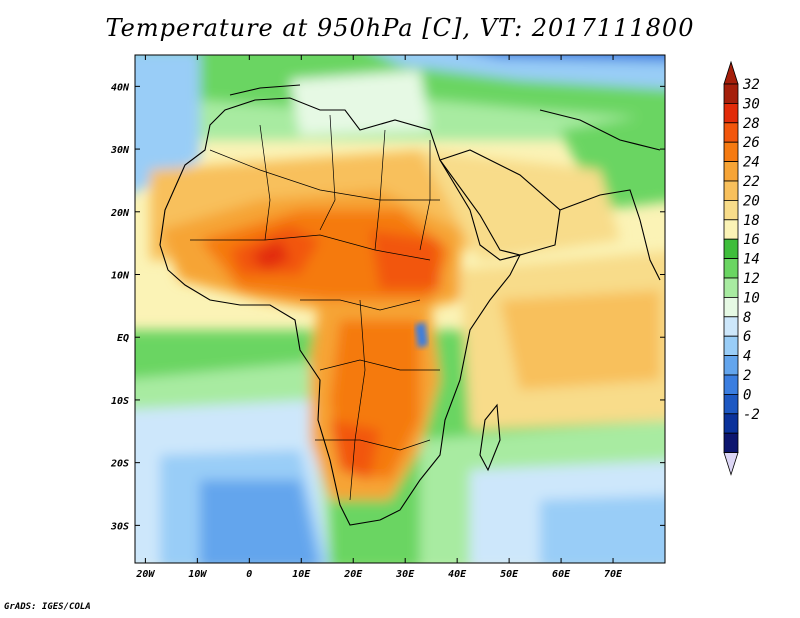  What do you see at coordinates (120, 150) in the screenshot?
I see `y-tick-label: 30N` at bounding box center [120, 150].